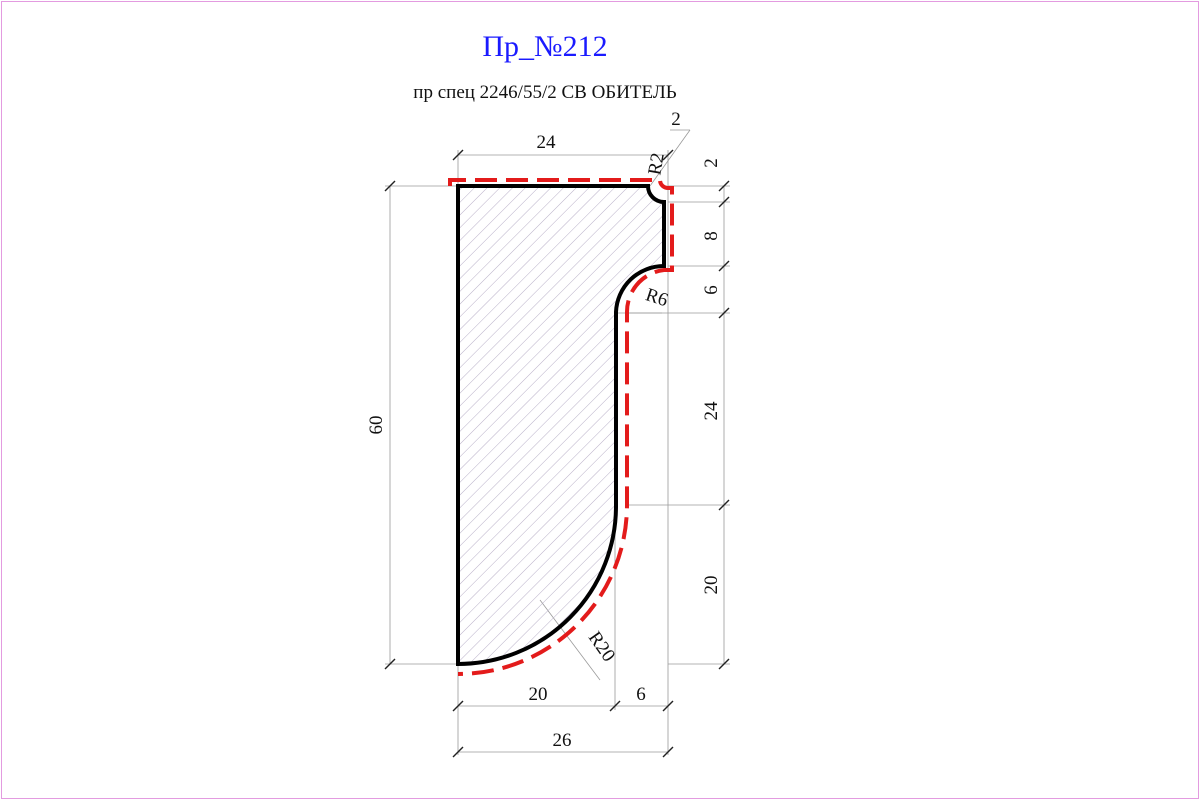 This screenshot has height=800, width=1200. What do you see at coordinates (561, 425) in the screenshot?
I see `profile-section` at bounding box center [561, 425].